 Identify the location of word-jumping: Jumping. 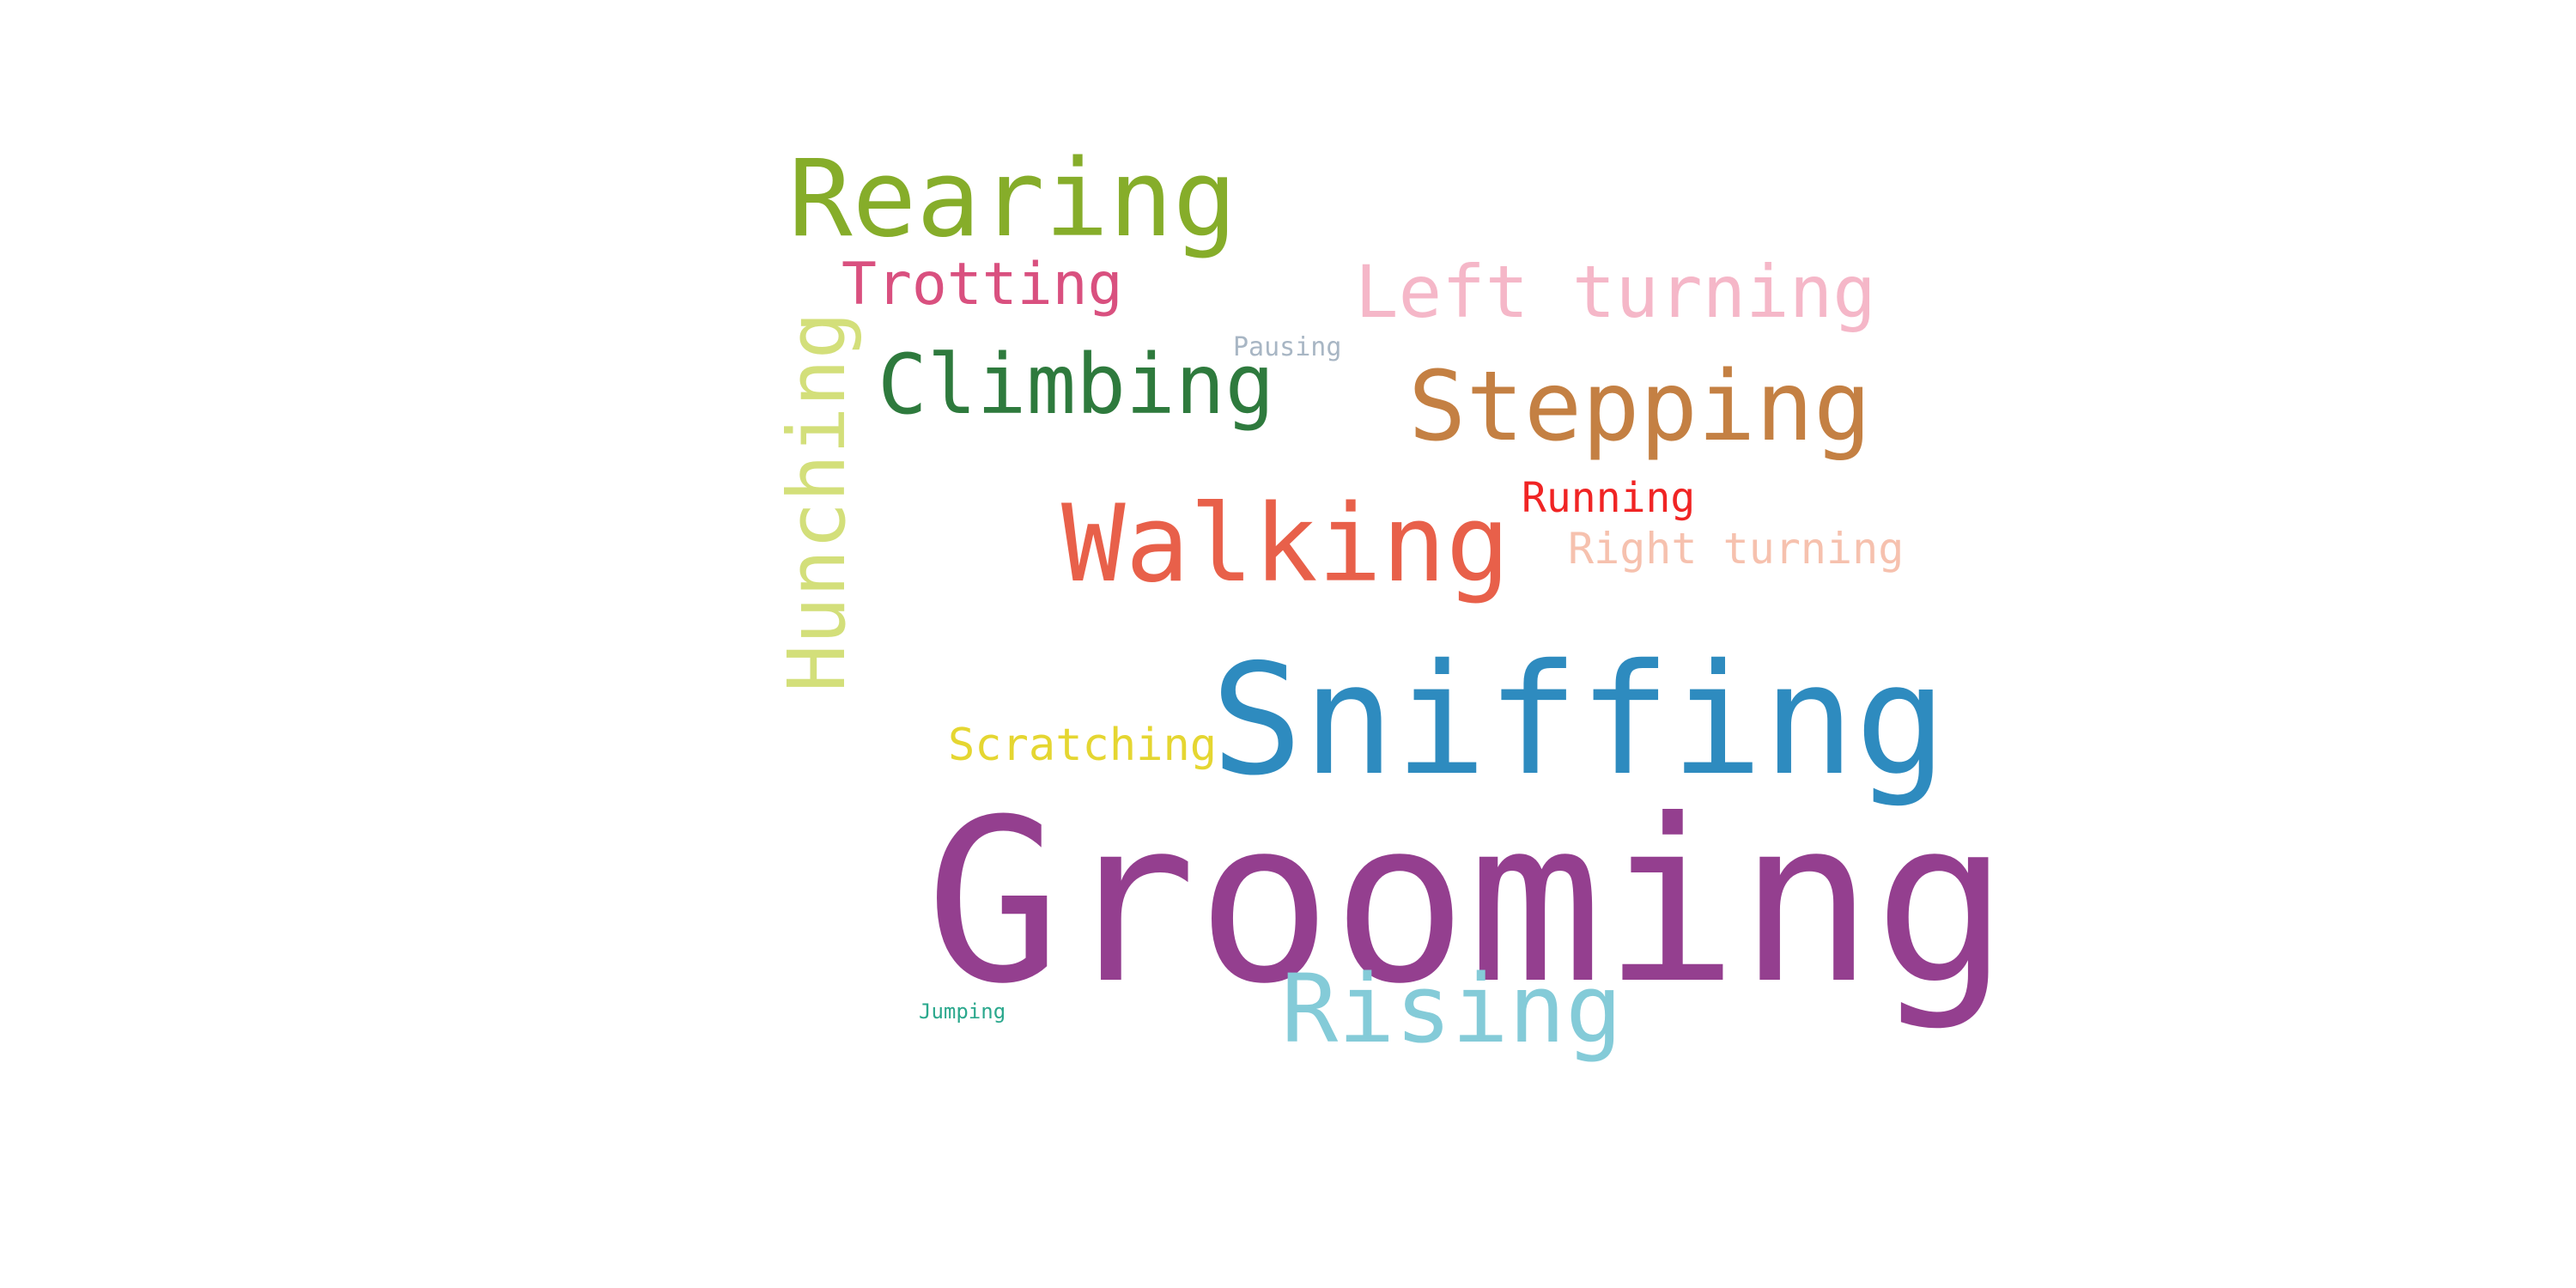
(962, 1012).